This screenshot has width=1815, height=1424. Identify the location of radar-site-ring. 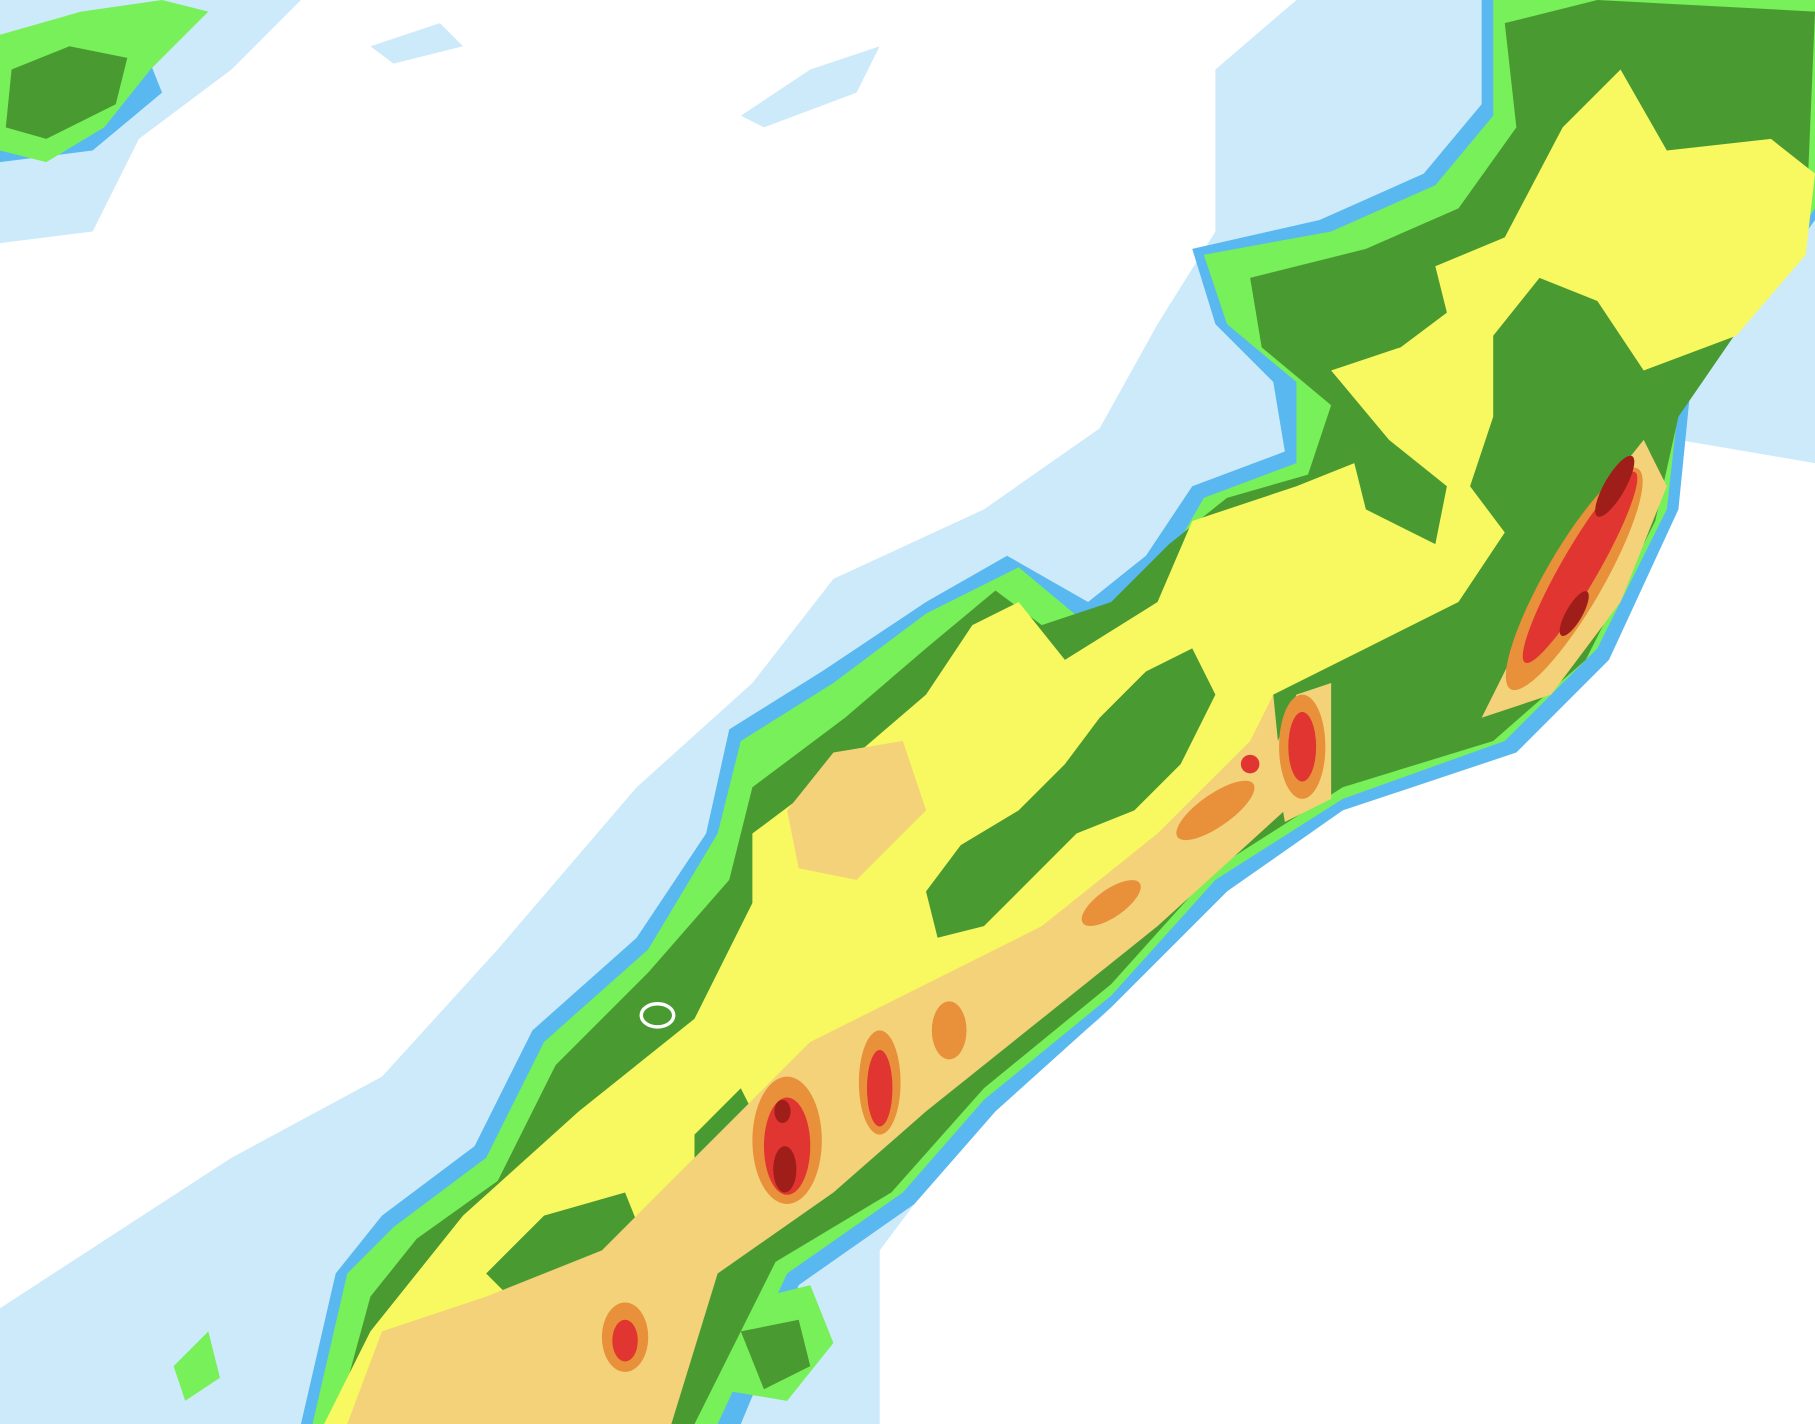
(657, 1015).